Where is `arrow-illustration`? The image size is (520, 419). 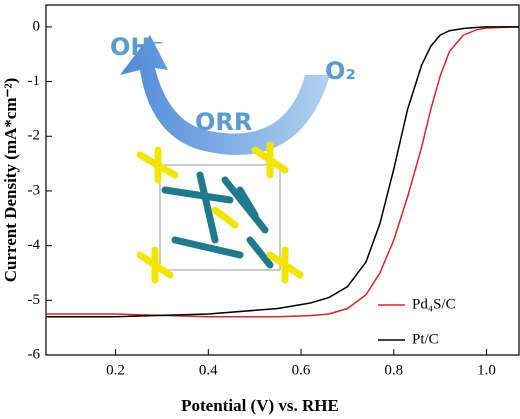
arrow-illustration is located at coordinates (225, 95).